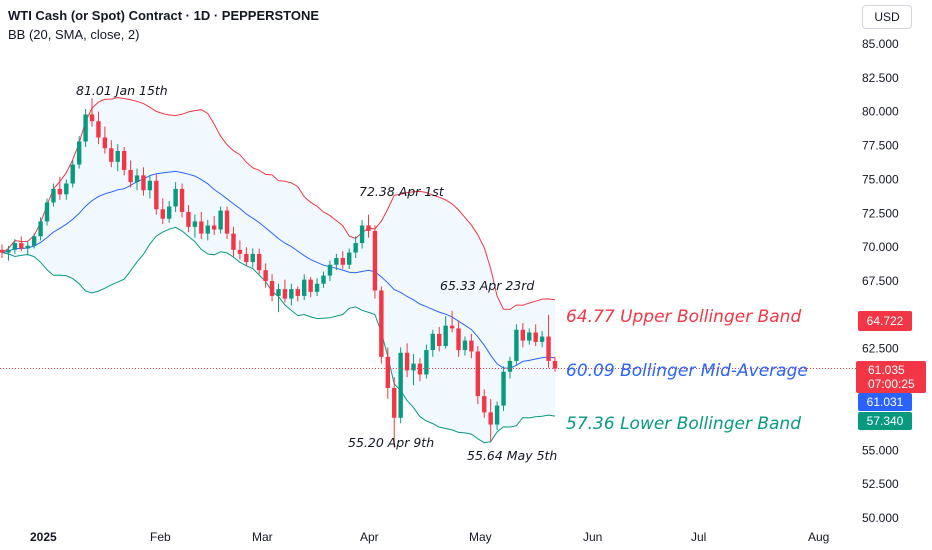 This screenshot has height=550, width=932. What do you see at coordinates (683, 317) in the screenshot?
I see `upper-band-label: 64.77 Upper Bollinger Band` at bounding box center [683, 317].